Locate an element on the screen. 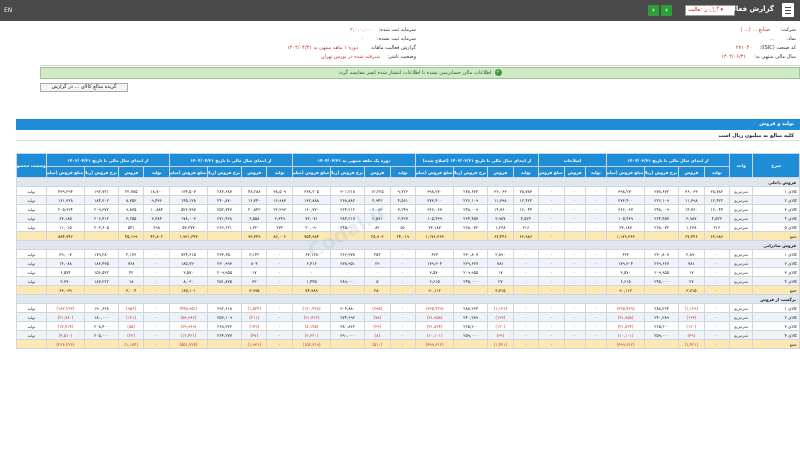 The width and height of the screenshot is (800, 450). table-cell: ۳,۹۸۷ is located at coordinates (500, 218).